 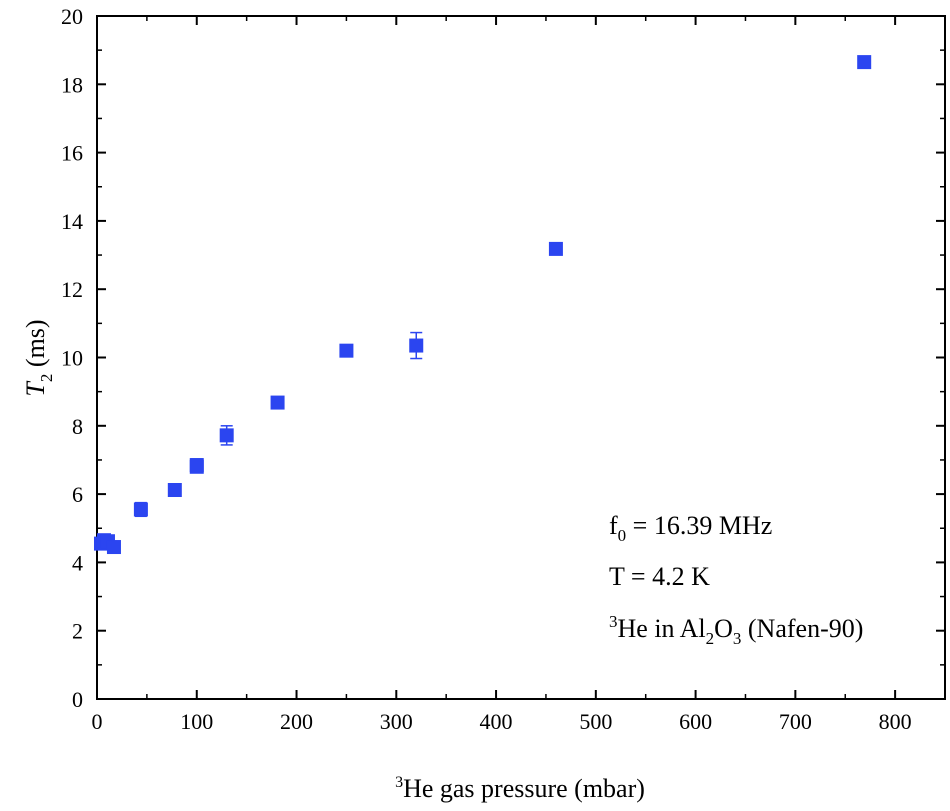 I want to click on y-tick-label: 18, so click(x=72, y=84).